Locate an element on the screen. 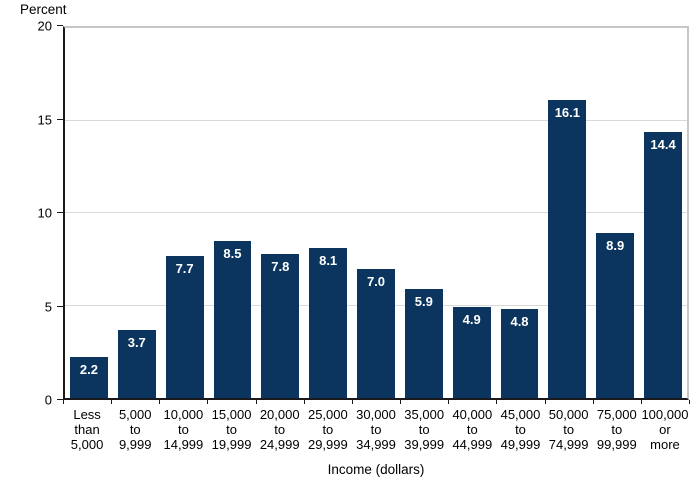 The height and width of the screenshot is (485, 698). x-label-line: 24,999 is located at coordinates (279, 444).